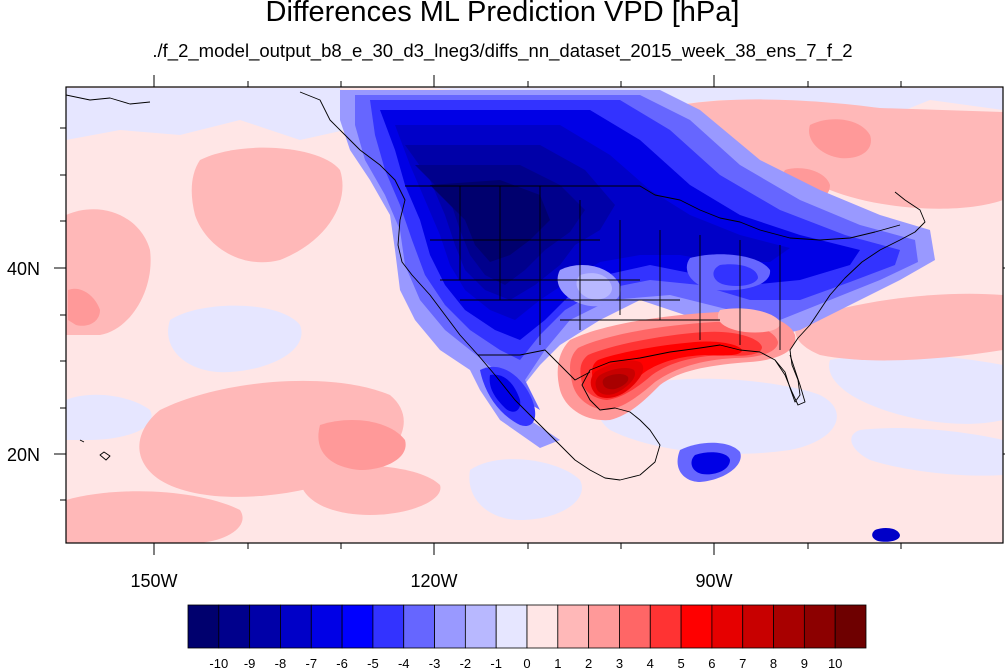  I want to click on colorbar-label: -7, so click(311, 663).